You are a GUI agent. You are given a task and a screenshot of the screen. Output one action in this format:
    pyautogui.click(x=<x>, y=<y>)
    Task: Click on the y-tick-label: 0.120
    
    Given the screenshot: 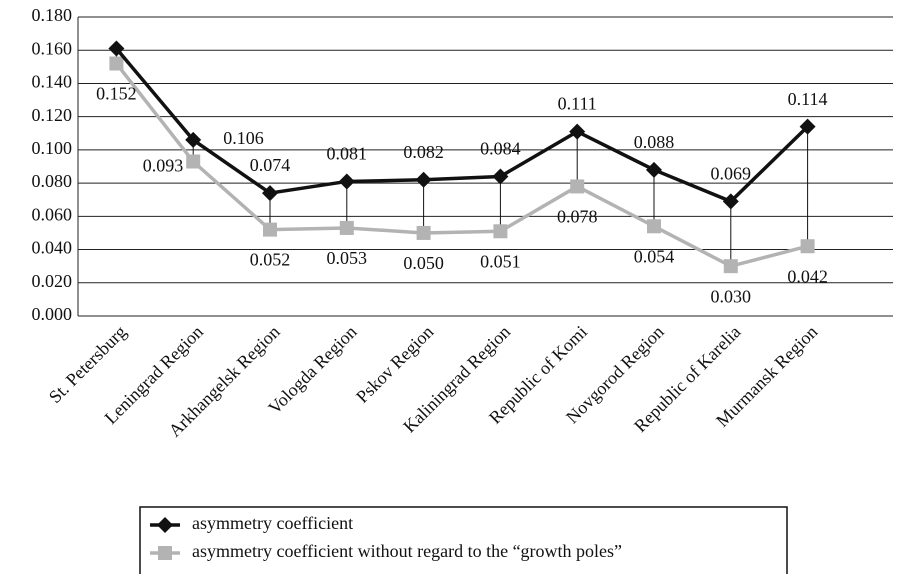 What is the action you would take?
    pyautogui.click(x=52, y=115)
    